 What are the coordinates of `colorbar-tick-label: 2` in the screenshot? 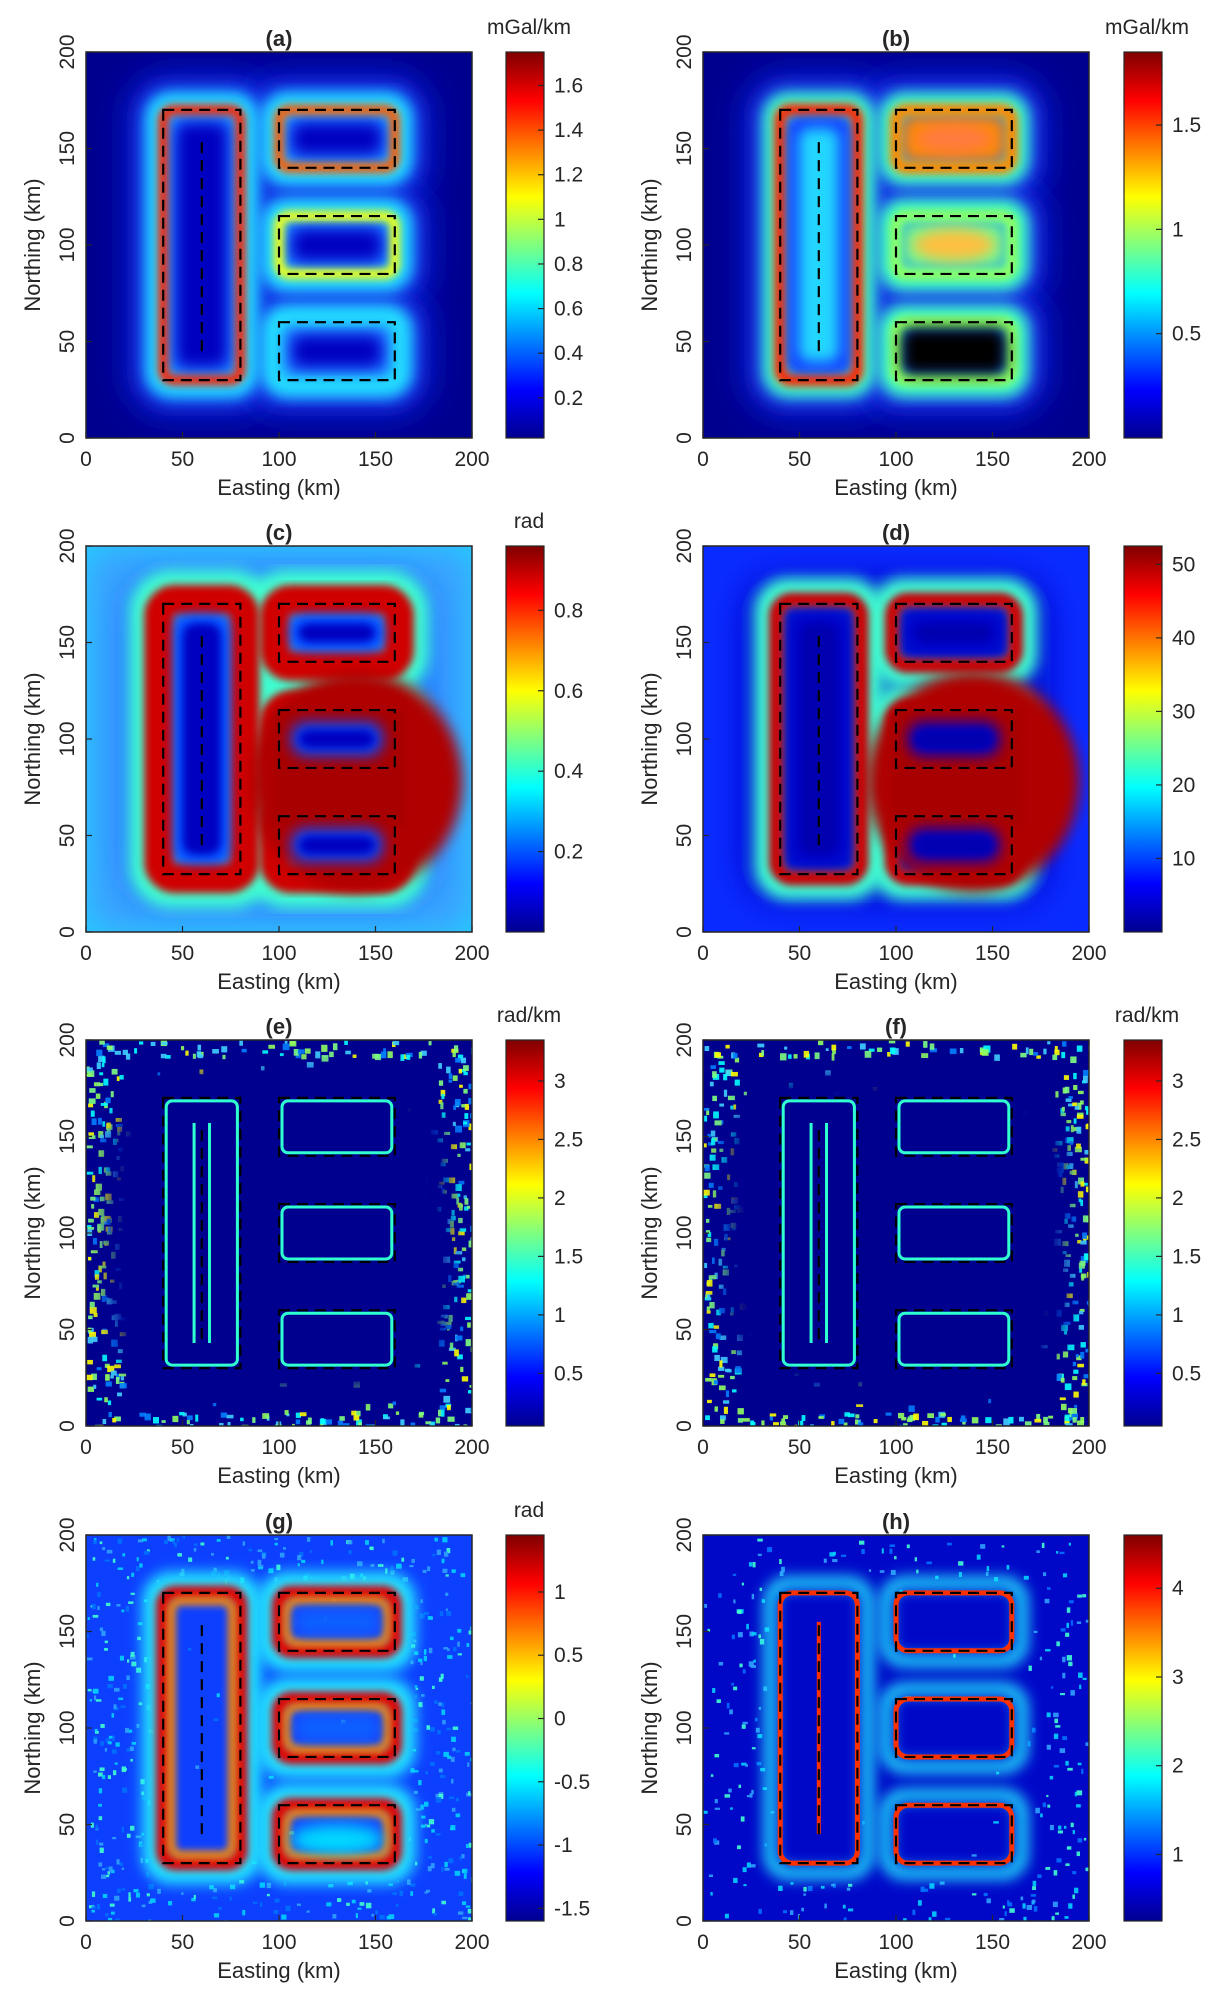 It's located at (1178, 1198).